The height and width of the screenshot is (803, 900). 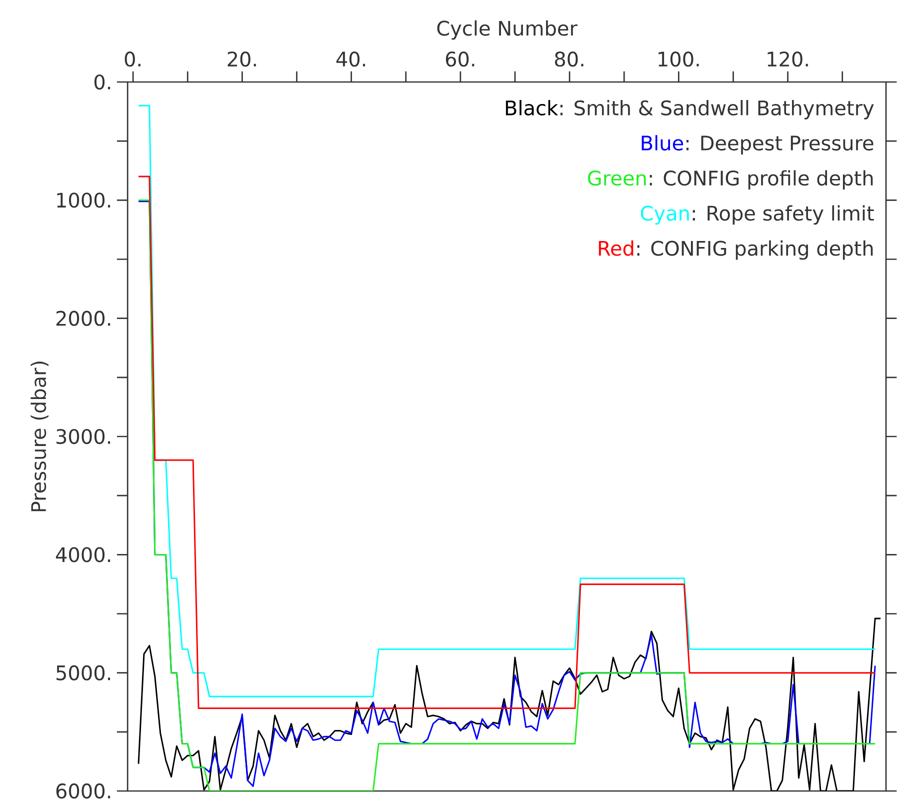 I want to click on y-tick-label: 0., so click(x=102, y=82).